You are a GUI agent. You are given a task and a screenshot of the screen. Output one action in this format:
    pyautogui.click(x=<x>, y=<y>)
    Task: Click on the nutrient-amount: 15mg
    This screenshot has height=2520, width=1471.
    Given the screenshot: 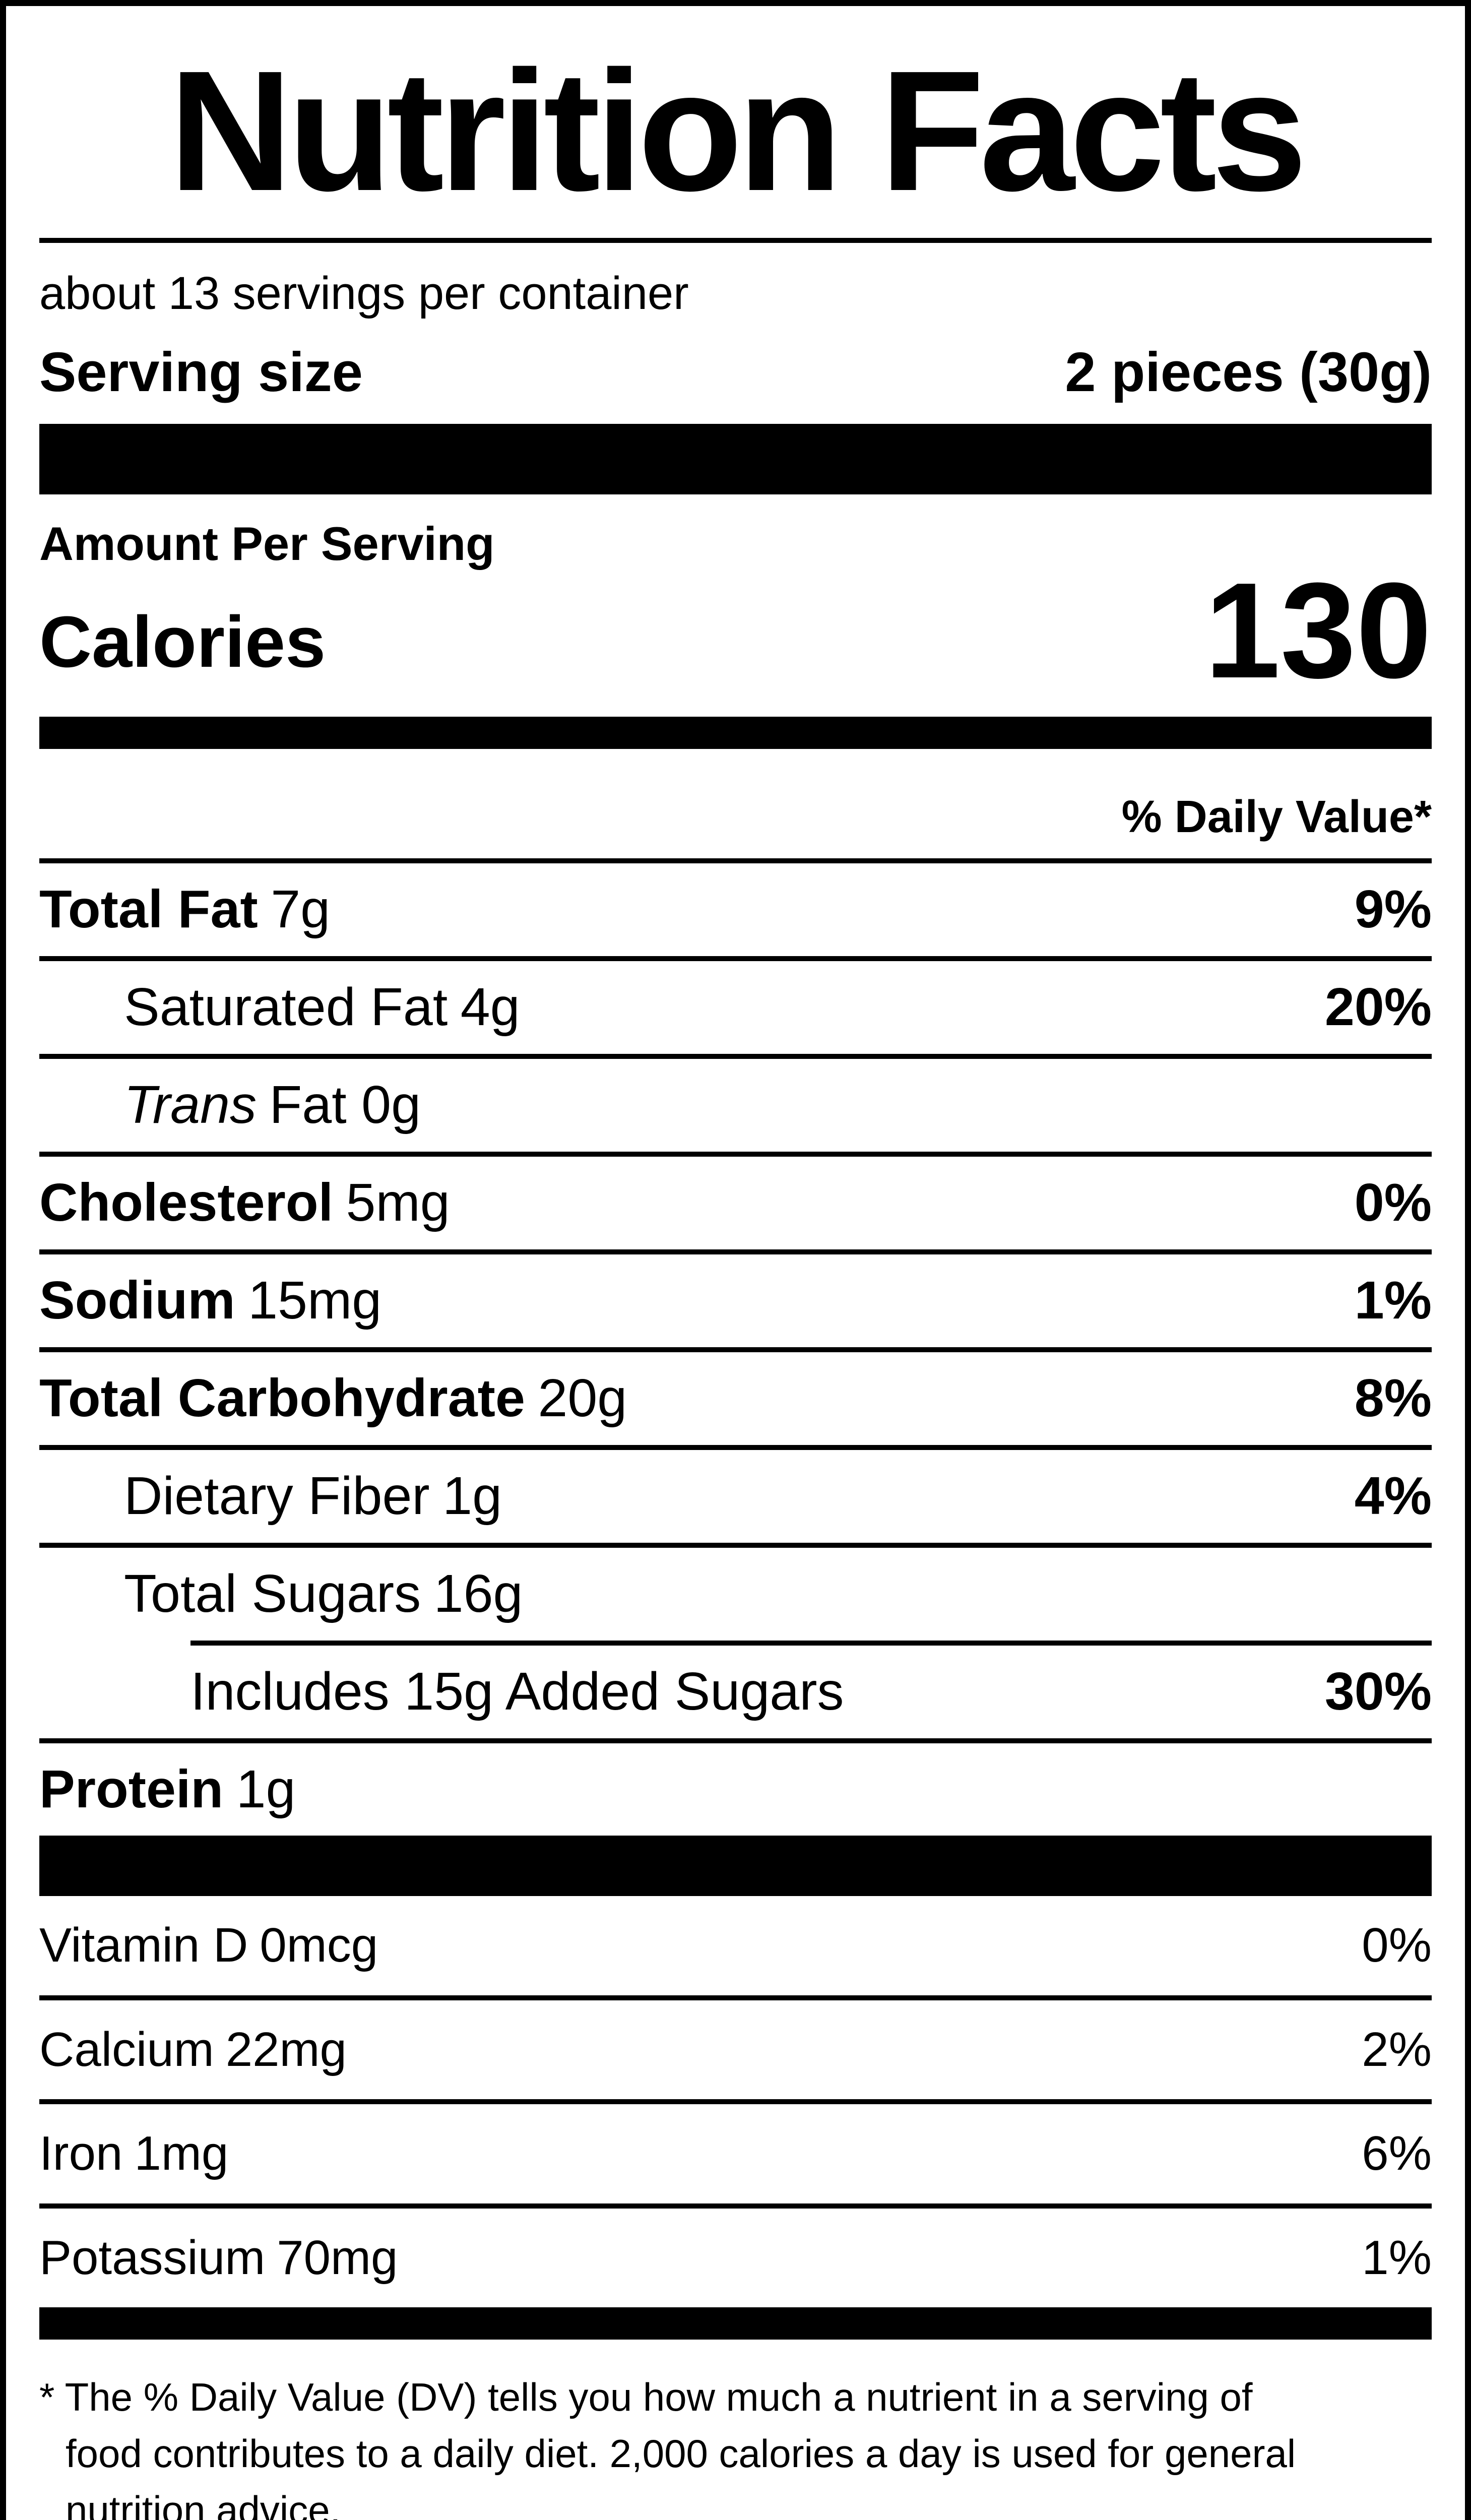 What is the action you would take?
    pyautogui.click(x=315, y=1301)
    